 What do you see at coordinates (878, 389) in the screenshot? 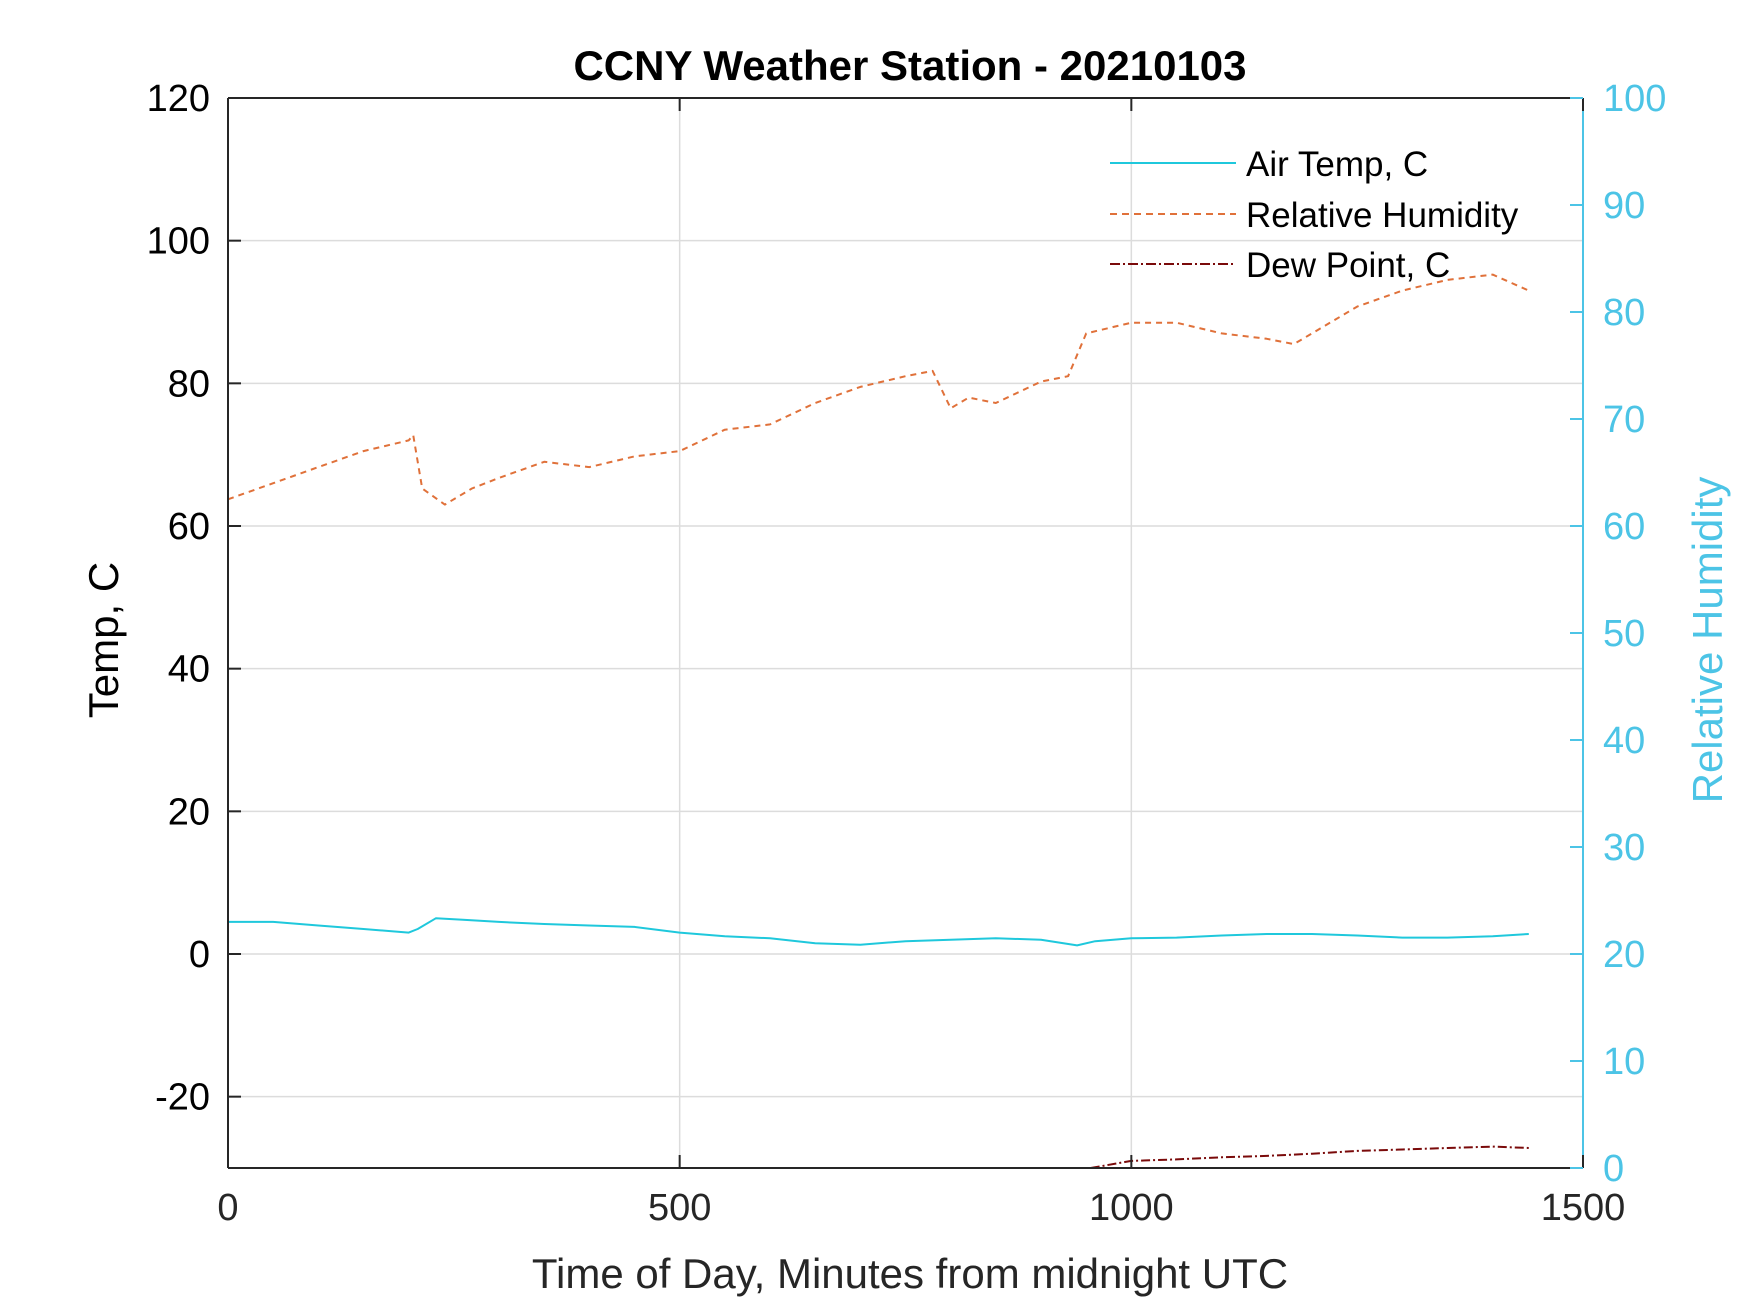
I see `humidity-line` at bounding box center [878, 389].